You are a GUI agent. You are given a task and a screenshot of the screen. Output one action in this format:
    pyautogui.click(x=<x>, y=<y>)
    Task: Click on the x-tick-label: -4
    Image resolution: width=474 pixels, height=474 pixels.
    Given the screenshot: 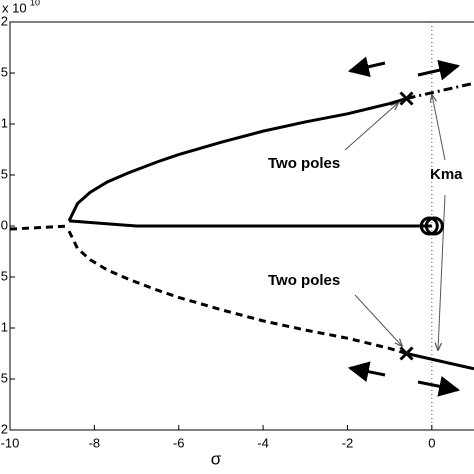 What is the action you would take?
    pyautogui.click(x=263, y=442)
    